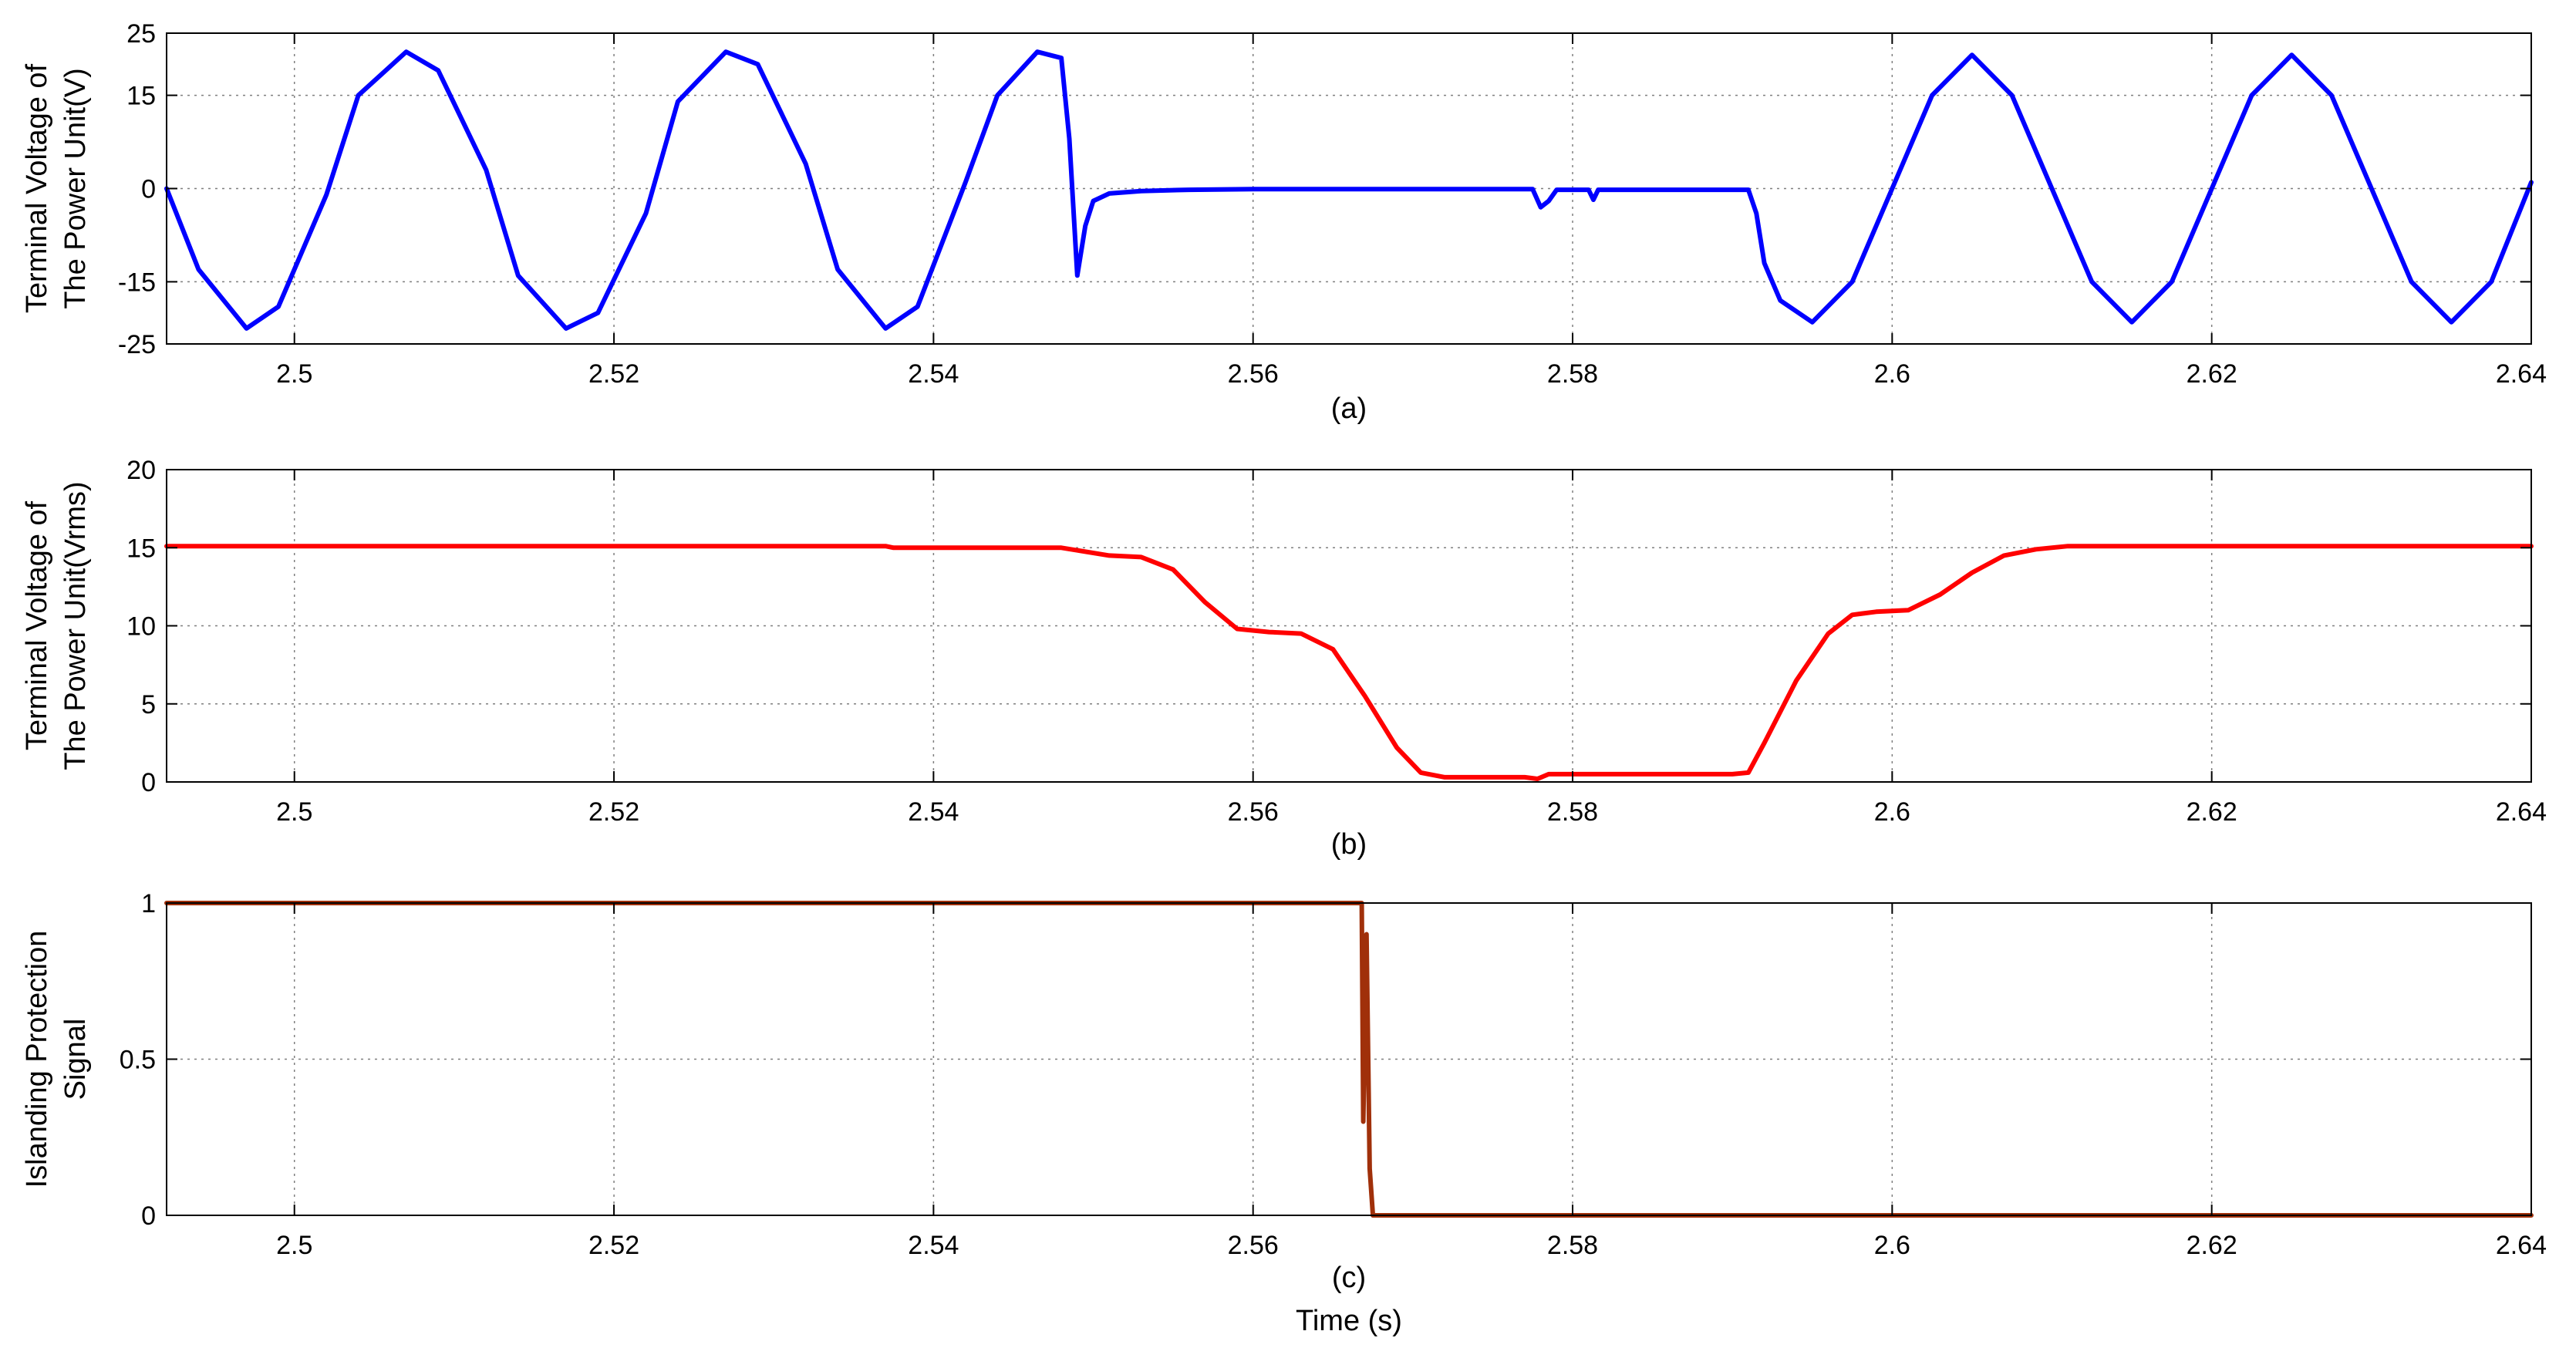 This screenshot has width=2576, height=1358. Describe the element at coordinates (141, 471) in the screenshot. I see `y-tick-label: 20` at that location.